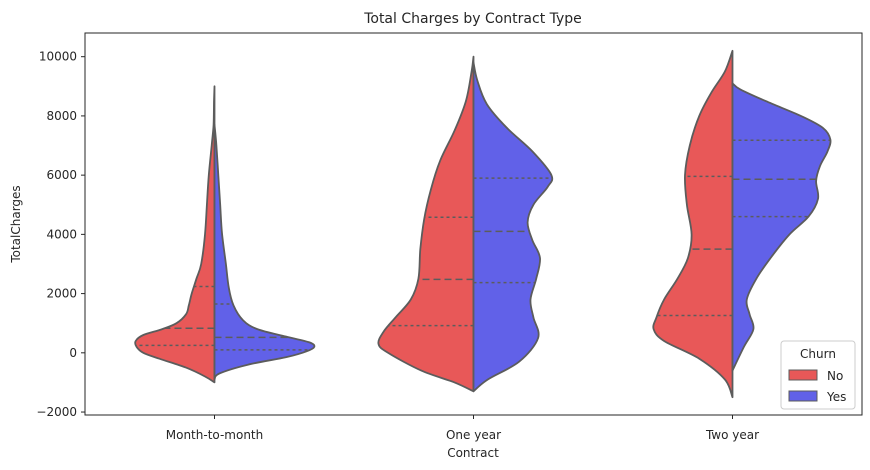 The height and width of the screenshot is (470, 870). I want to click on y-tick-label: 10000, so click(58, 57).